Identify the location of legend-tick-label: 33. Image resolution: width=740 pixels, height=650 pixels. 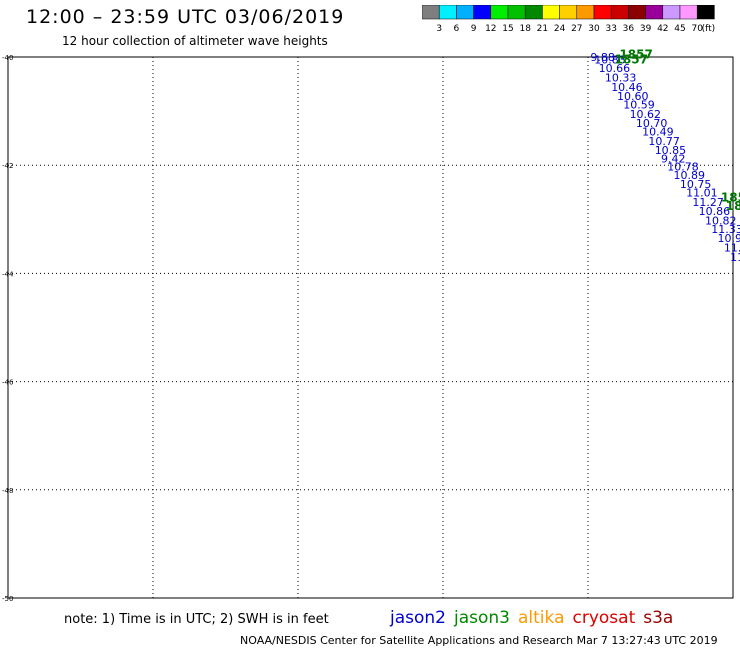
(610, 29).